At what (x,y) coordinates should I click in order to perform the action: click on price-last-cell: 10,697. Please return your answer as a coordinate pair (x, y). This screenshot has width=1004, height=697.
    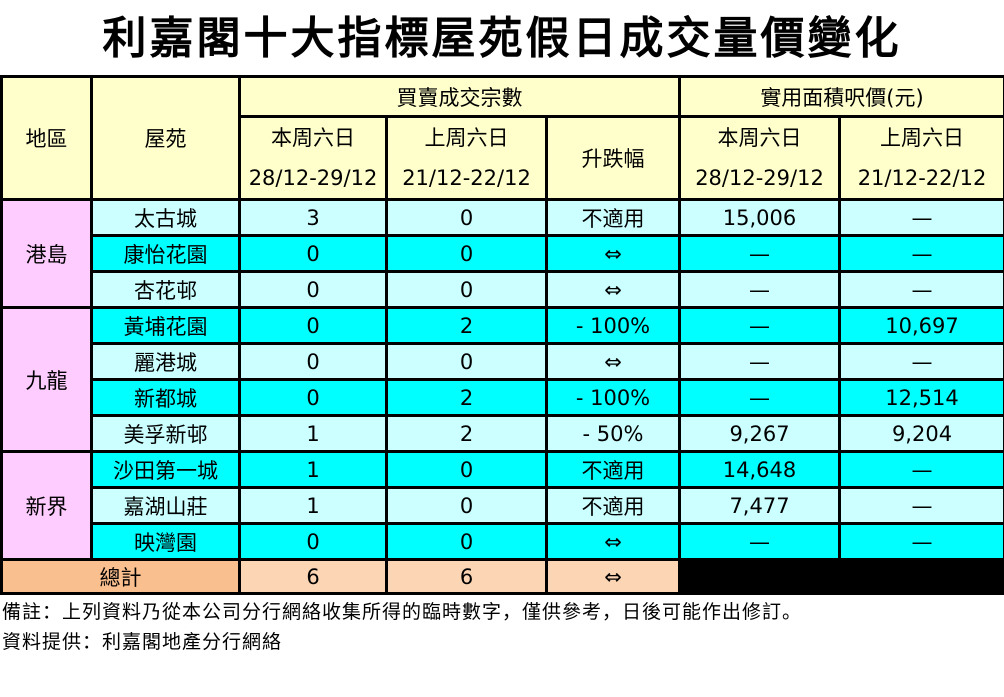
    Looking at the image, I should click on (920, 325).